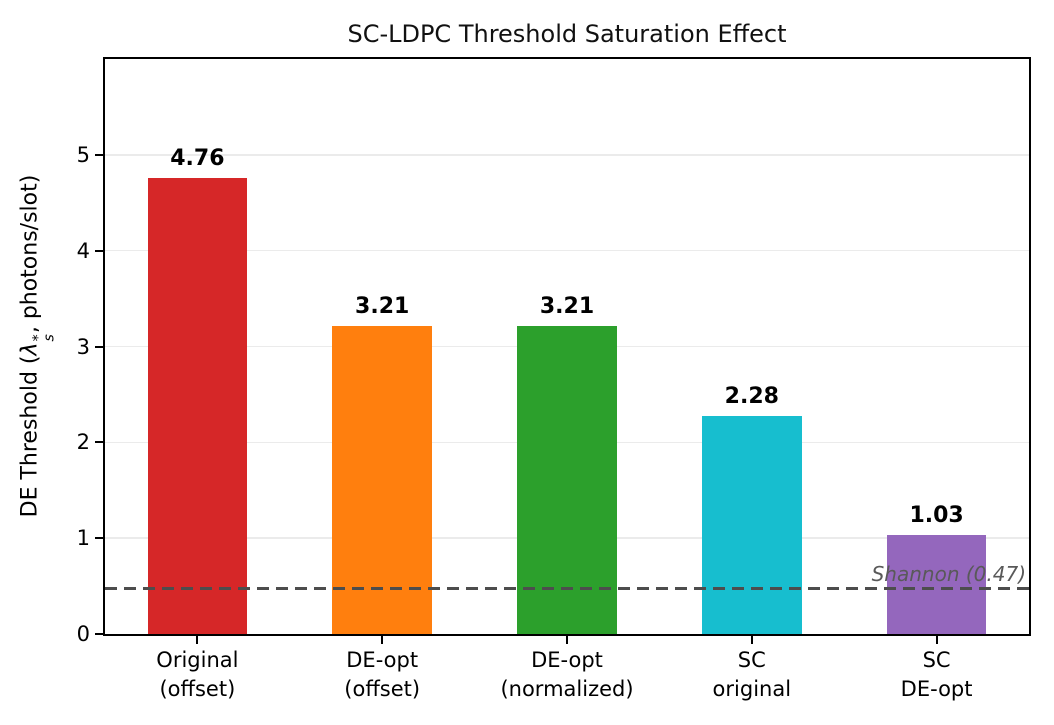  What do you see at coordinates (83, 154) in the screenshot?
I see `y-tick-label-5: 5` at bounding box center [83, 154].